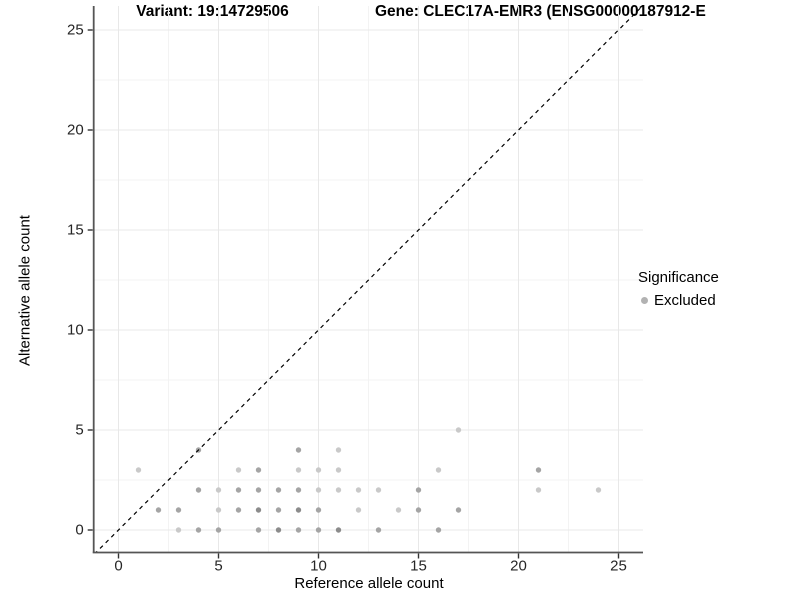 The height and width of the screenshot is (600, 800). I want to click on x-tick-label: 25, so click(618, 566).